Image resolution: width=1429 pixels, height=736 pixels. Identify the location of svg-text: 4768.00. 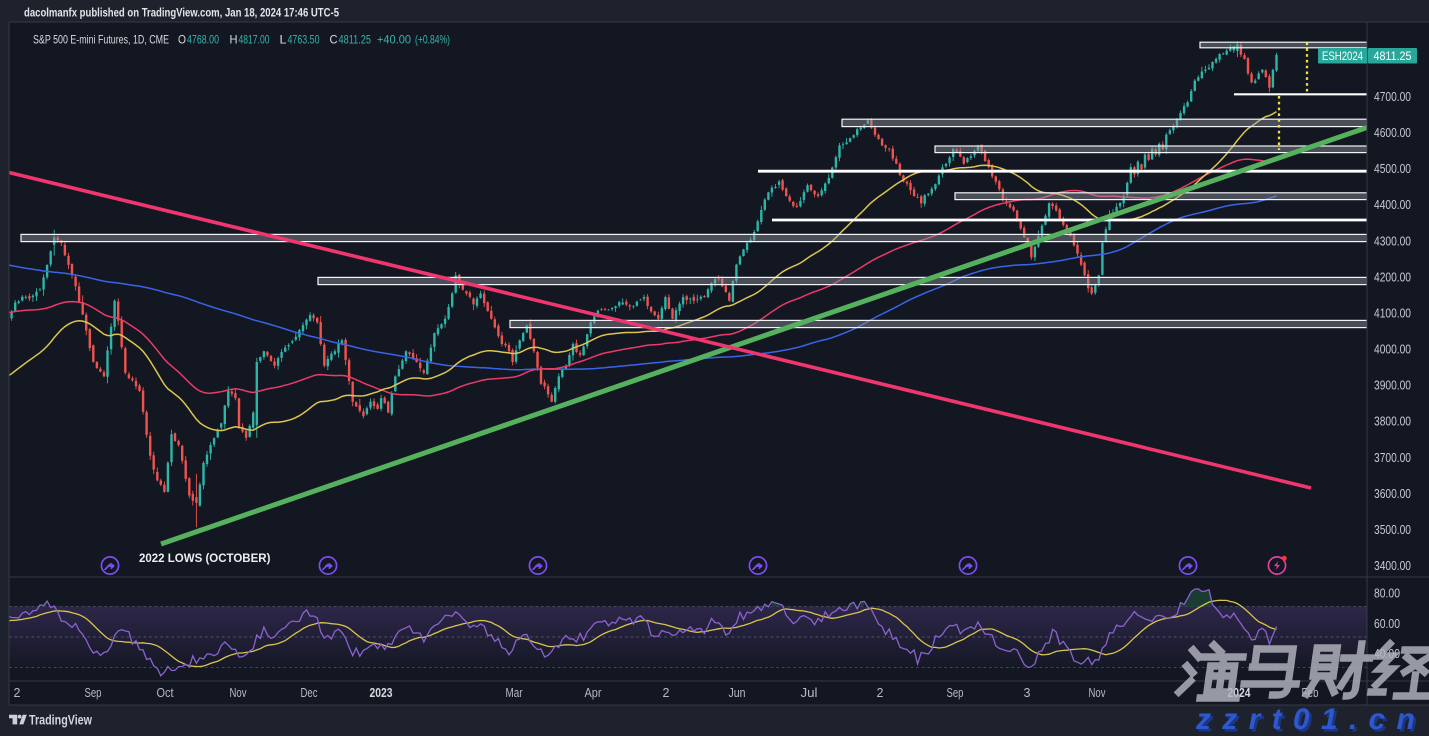
(203, 40).